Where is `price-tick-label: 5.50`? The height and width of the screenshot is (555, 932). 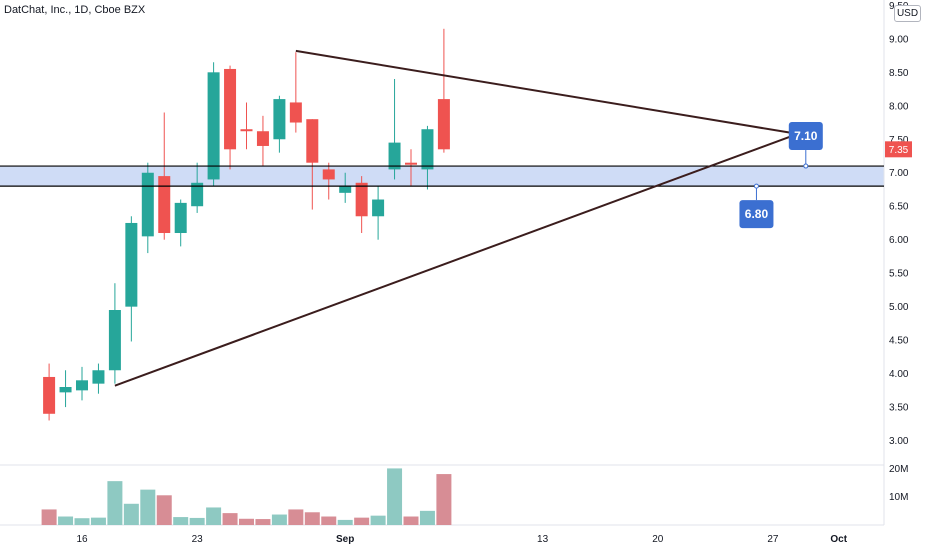 price-tick-label: 5.50 is located at coordinates (899, 274).